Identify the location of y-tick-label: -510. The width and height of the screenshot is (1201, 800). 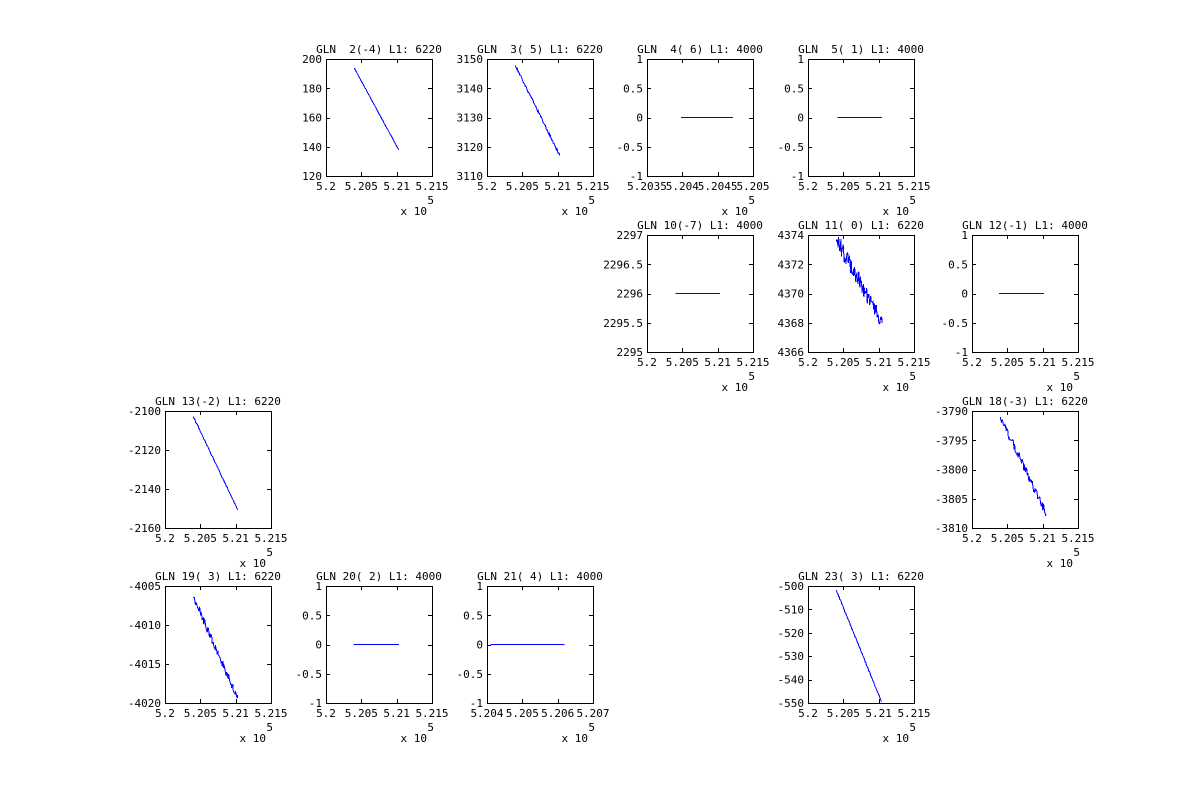
(790, 609).